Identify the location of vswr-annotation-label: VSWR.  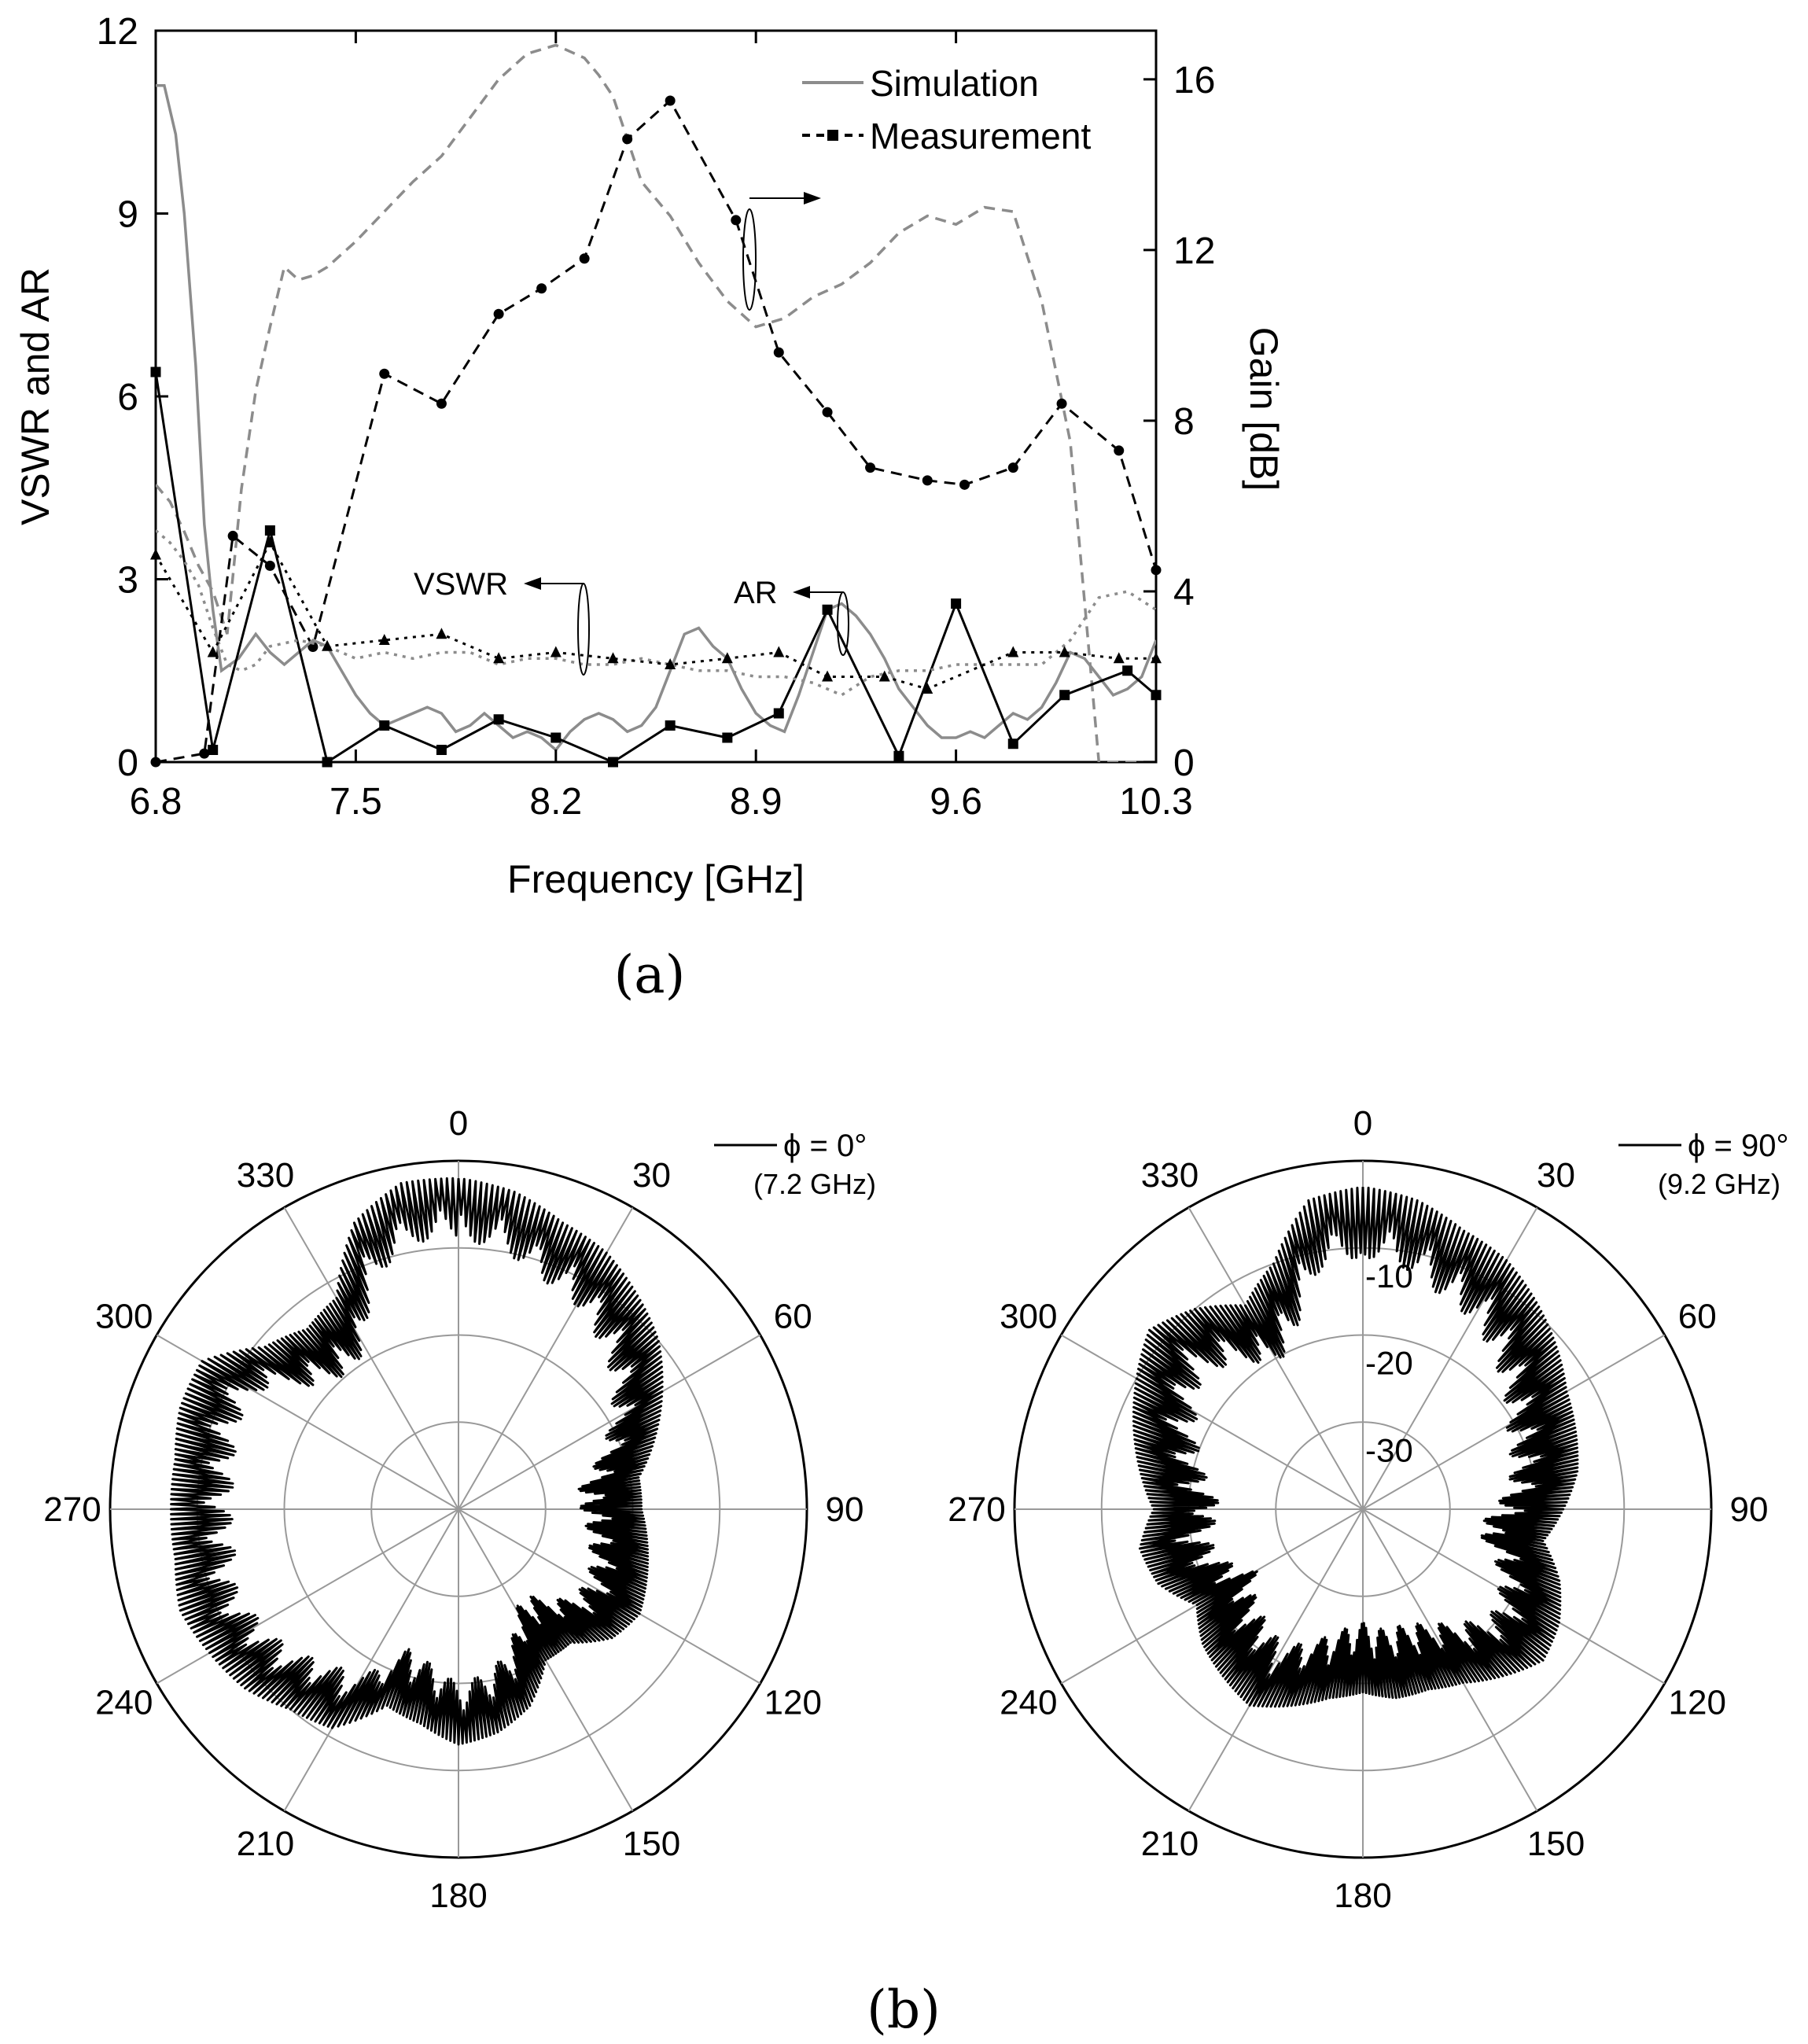
(461, 584).